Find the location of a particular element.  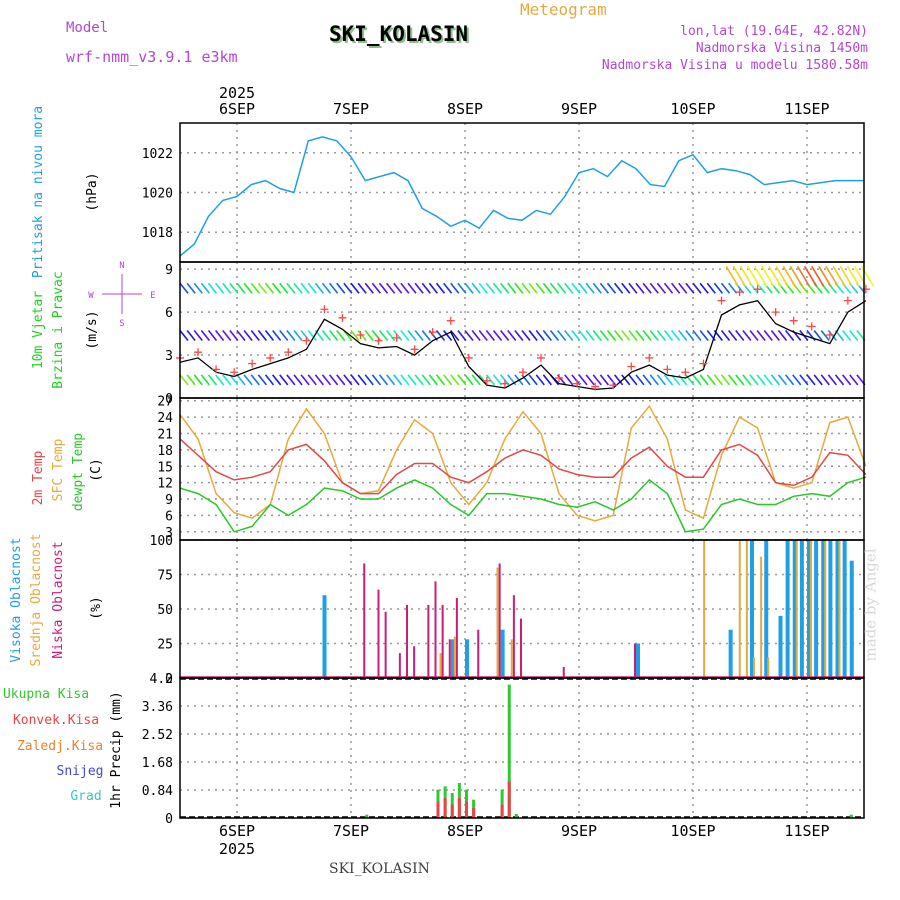

sfc-temp-line is located at coordinates (523, 463).